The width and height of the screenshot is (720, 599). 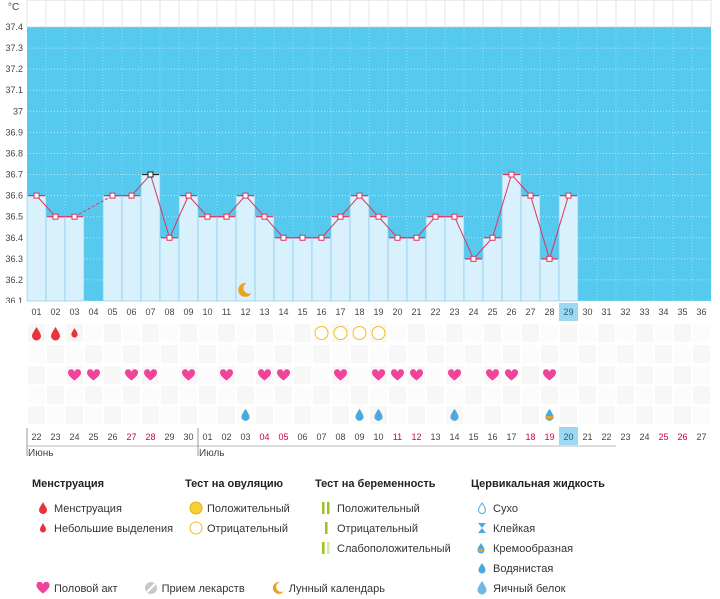 I want to click on y-tick-label: 36.7, so click(x=14, y=175).